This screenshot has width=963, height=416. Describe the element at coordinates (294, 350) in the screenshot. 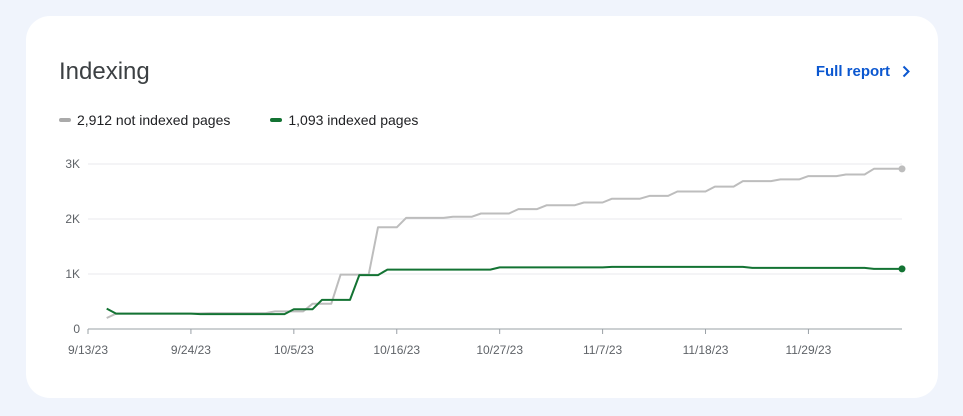

I see `x-tick-label: 10/5/23` at that location.